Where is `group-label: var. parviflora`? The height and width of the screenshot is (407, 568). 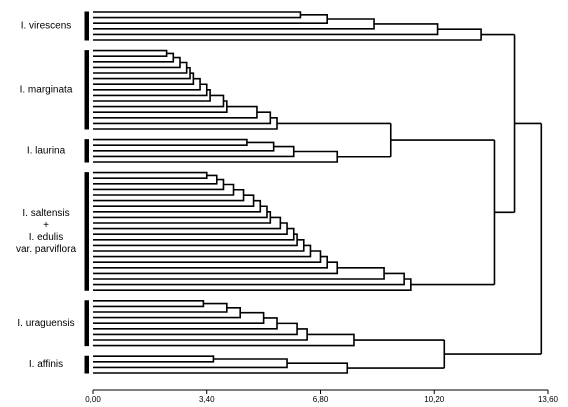 group-label: var. parviflora is located at coordinates (46, 249).